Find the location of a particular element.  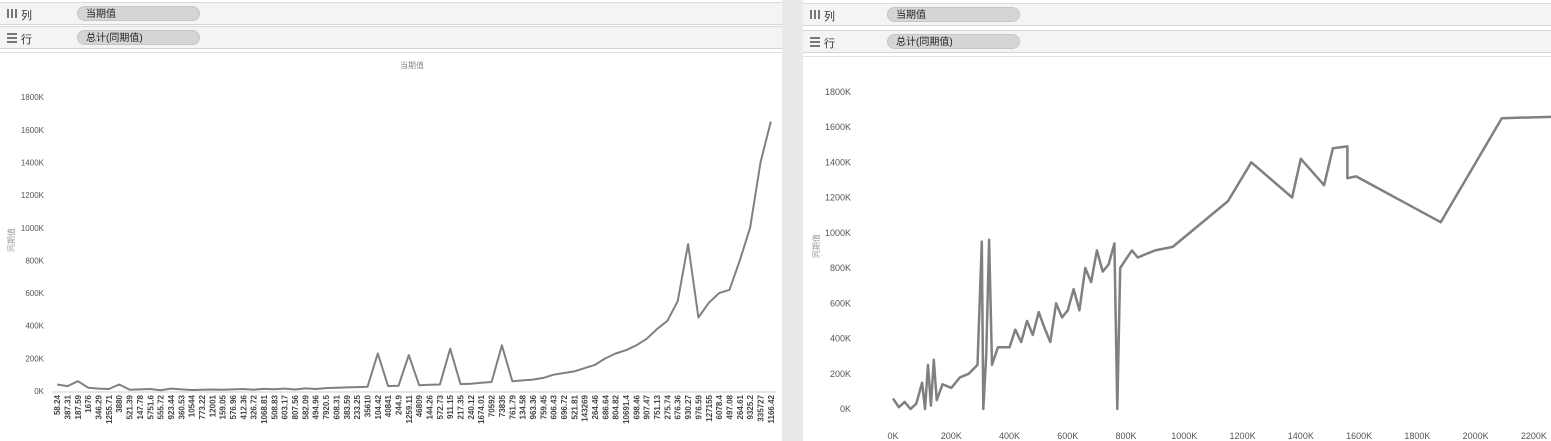

x-tick-label: 759.45 is located at coordinates (543, 406).